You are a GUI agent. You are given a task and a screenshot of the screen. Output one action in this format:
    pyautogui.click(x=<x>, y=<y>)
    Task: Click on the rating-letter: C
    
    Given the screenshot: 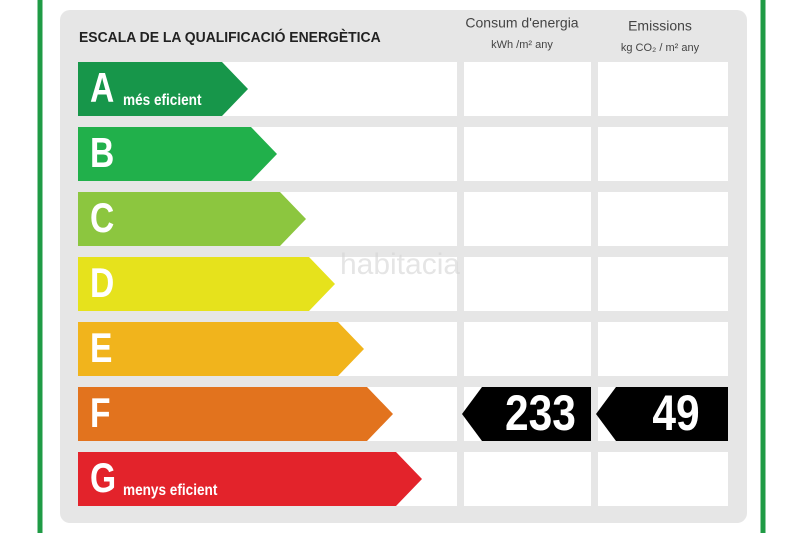 What is the action you would take?
    pyautogui.click(x=102, y=219)
    